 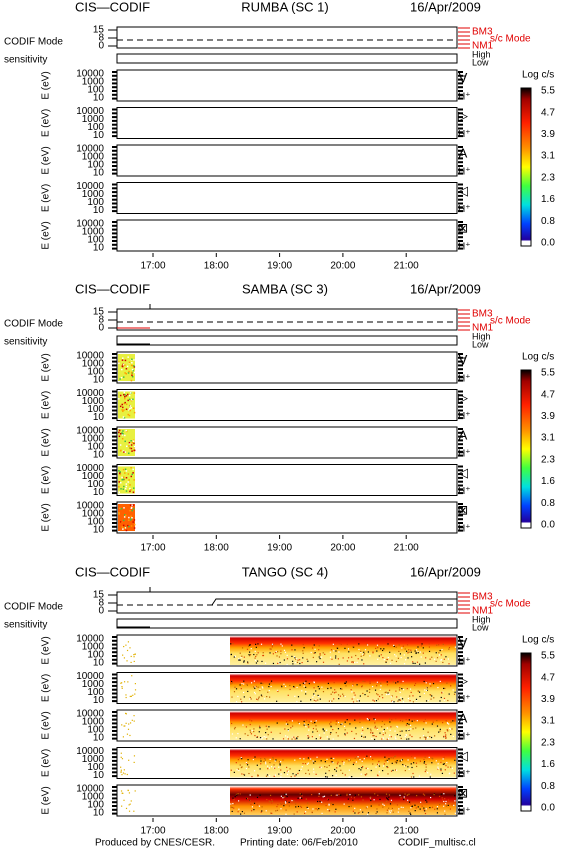 What do you see at coordinates (548, 438) in the screenshot?
I see `colorbar-tick-label: 3.1` at bounding box center [548, 438].